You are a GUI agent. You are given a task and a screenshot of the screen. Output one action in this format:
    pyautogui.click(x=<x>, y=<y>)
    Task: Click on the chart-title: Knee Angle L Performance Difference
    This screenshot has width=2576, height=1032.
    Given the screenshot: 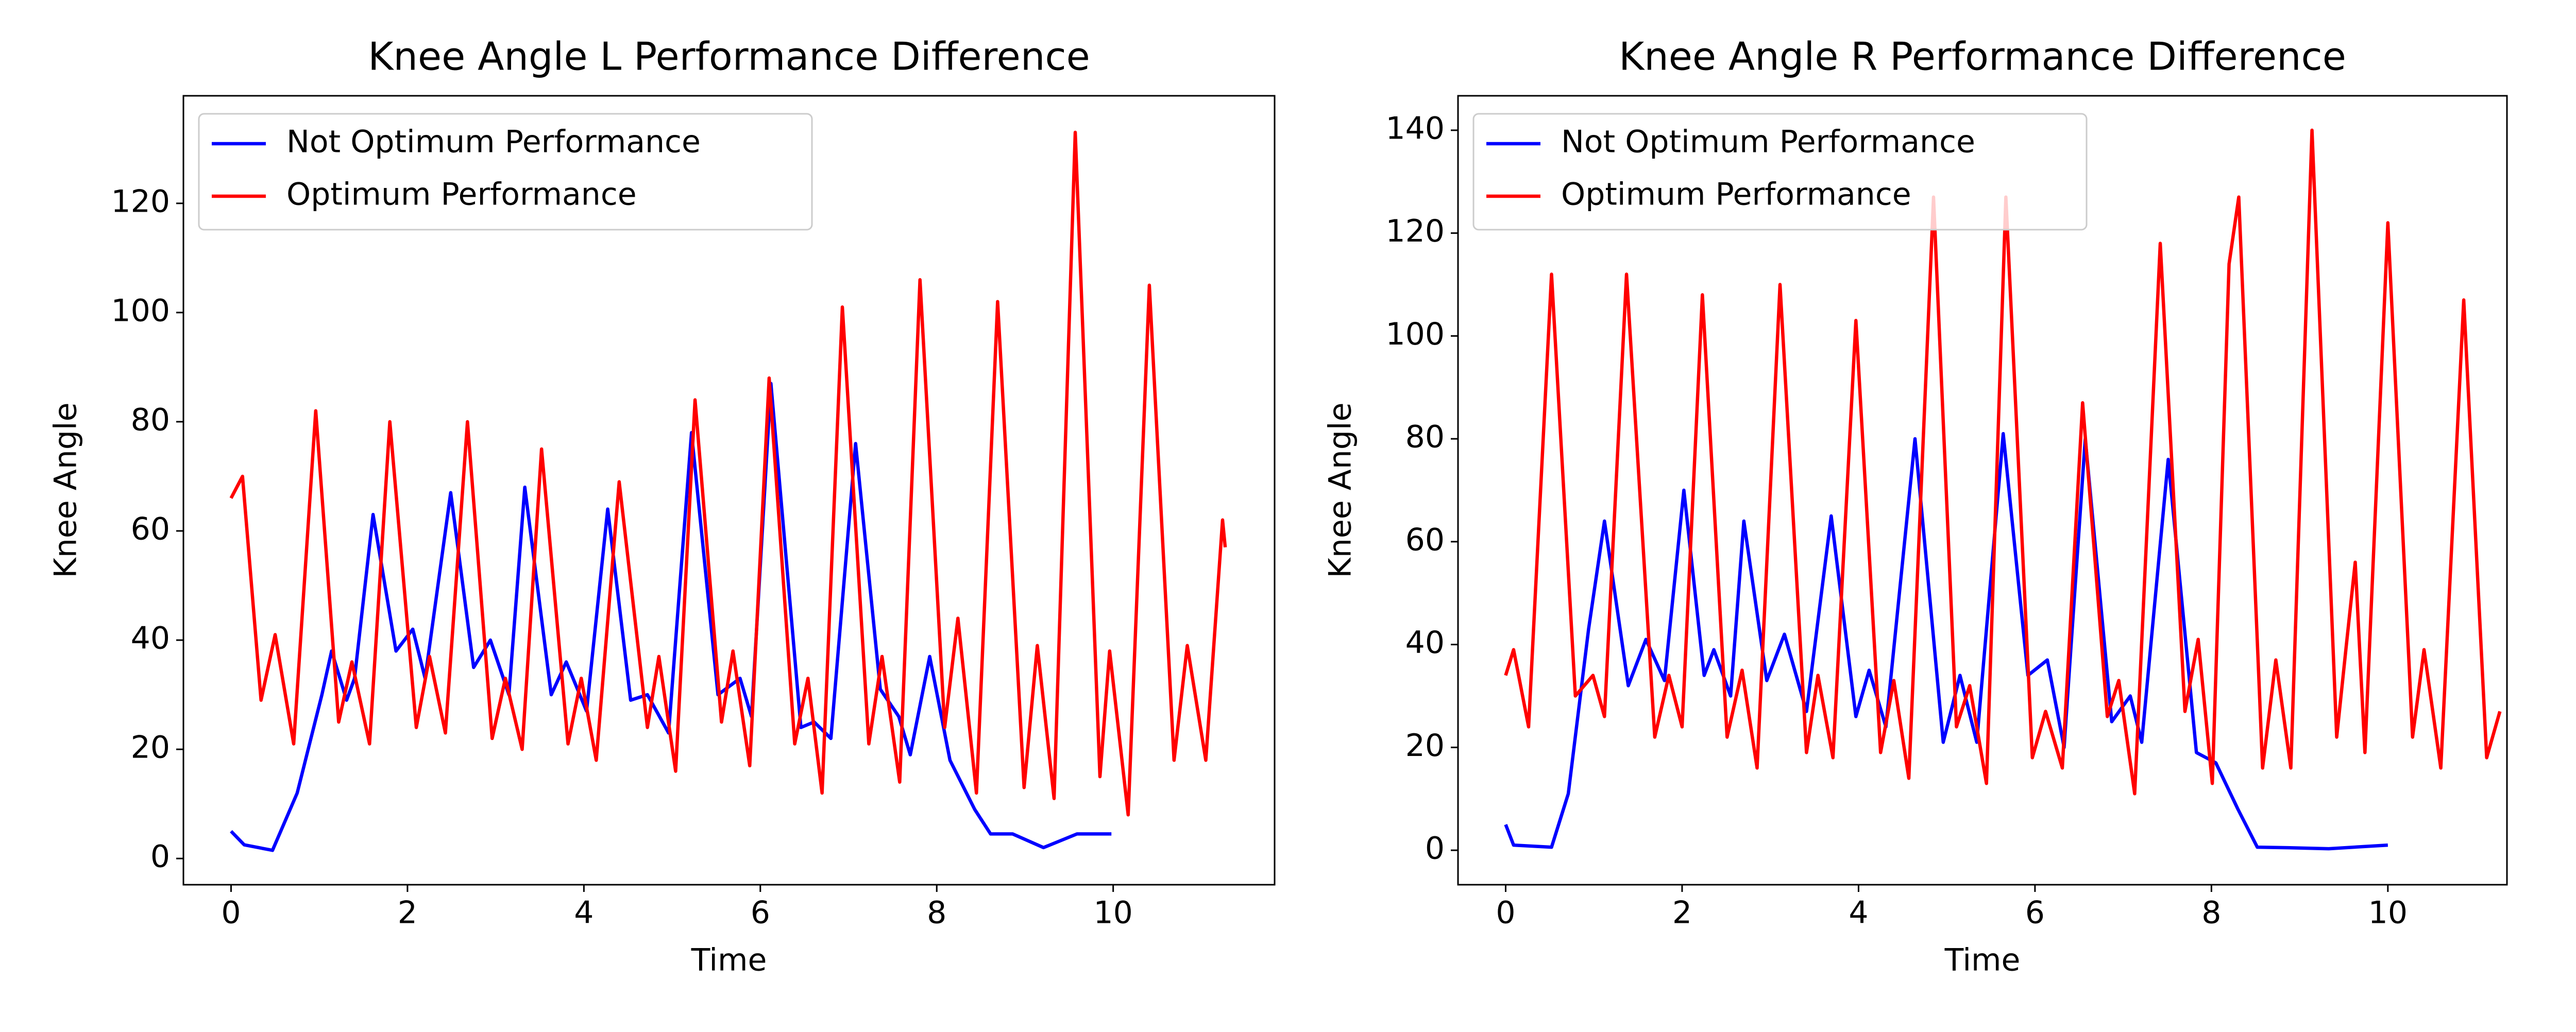 What is the action you would take?
    pyautogui.click(x=729, y=56)
    